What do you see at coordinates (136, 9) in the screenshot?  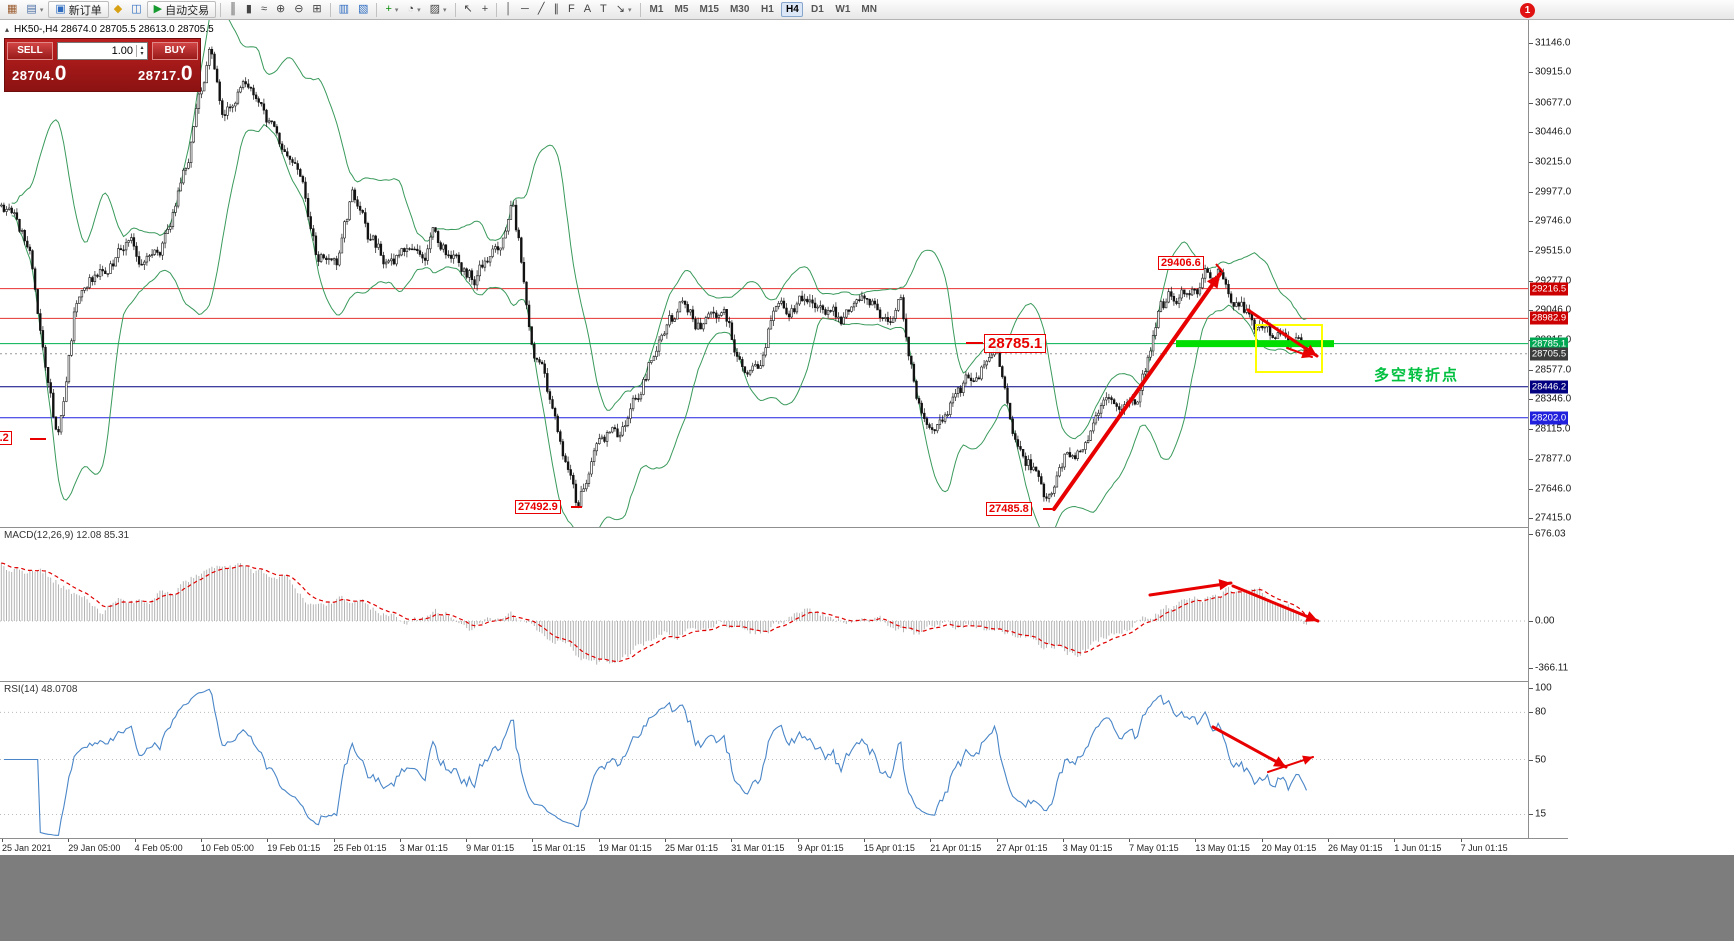 I see `chart-windows-icon: ◫` at bounding box center [136, 9].